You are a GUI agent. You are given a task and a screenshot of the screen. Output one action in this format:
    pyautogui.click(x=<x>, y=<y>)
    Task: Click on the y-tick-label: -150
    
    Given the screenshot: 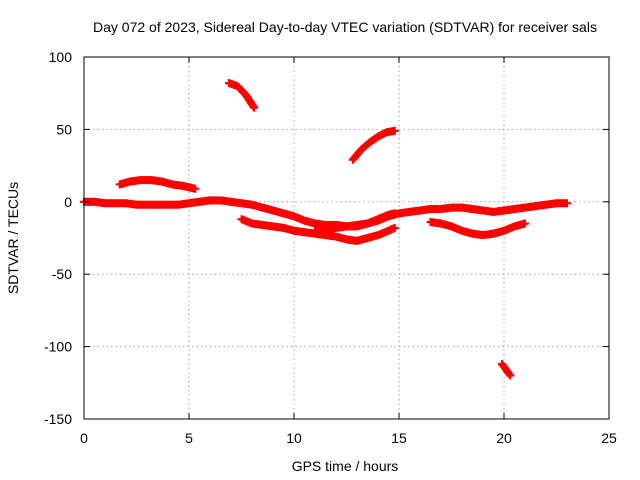 What is the action you would take?
    pyautogui.click(x=58, y=419)
    